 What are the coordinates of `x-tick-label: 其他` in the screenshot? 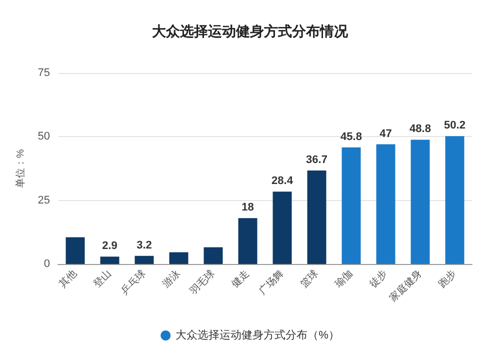 It's located at (68, 278).